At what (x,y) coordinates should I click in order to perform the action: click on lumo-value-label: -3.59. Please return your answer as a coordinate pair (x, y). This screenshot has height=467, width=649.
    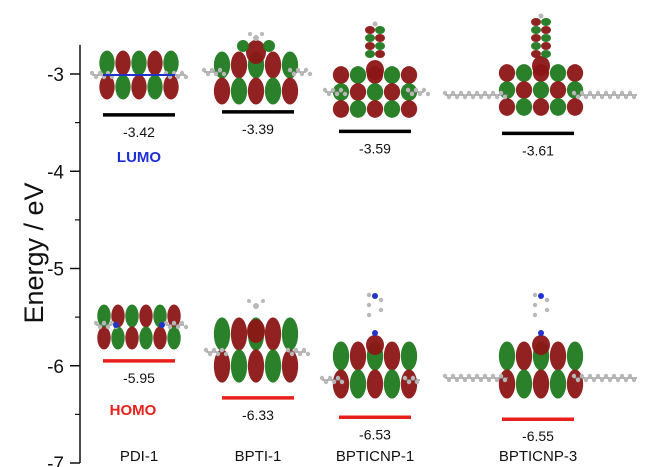
    Looking at the image, I should click on (375, 148).